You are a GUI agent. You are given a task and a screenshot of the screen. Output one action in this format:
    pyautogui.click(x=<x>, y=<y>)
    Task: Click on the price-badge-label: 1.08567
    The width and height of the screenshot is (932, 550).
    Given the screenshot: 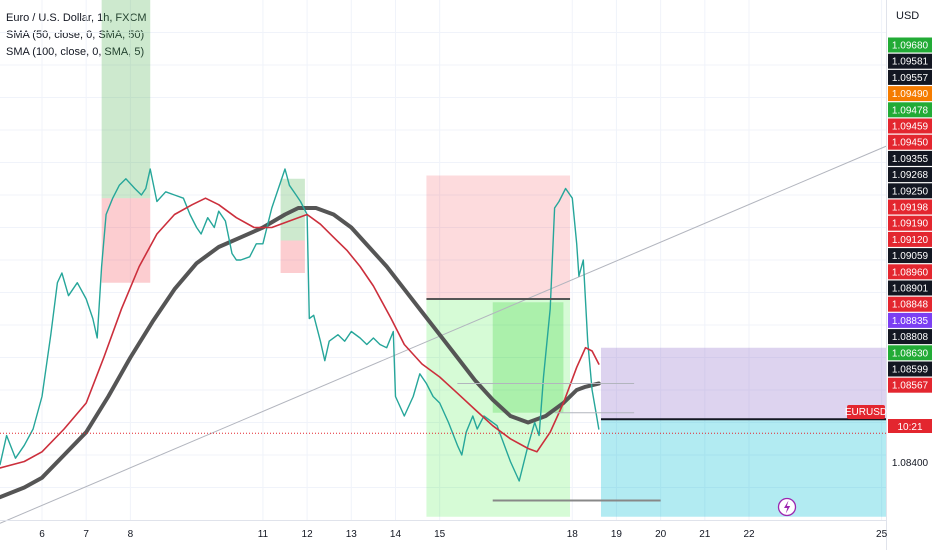 What is the action you would take?
    pyautogui.click(x=910, y=386)
    